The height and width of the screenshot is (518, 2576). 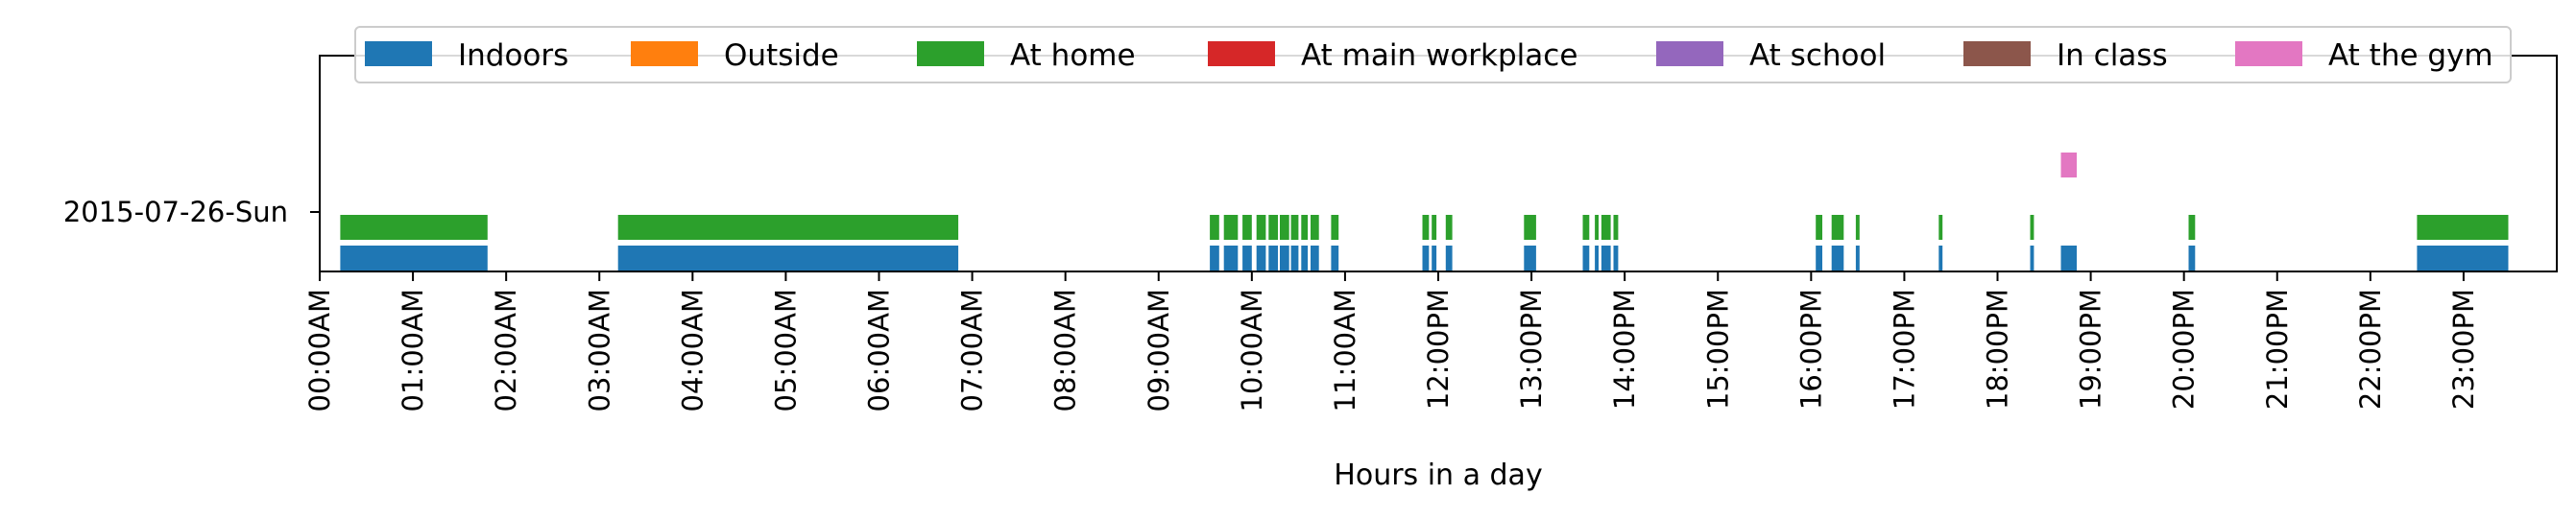 I want to click on x-tick-label: 18:00PM, so click(x=1998, y=349).